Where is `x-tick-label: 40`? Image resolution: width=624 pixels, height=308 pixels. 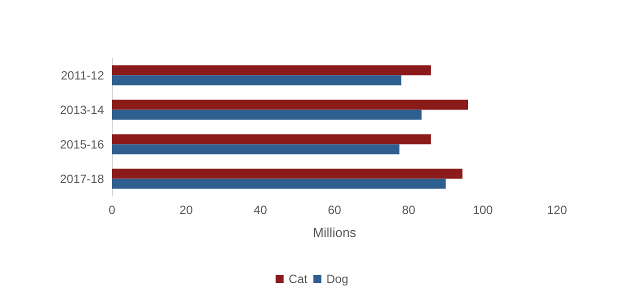
x-tick-label: 40 is located at coordinates (261, 210).